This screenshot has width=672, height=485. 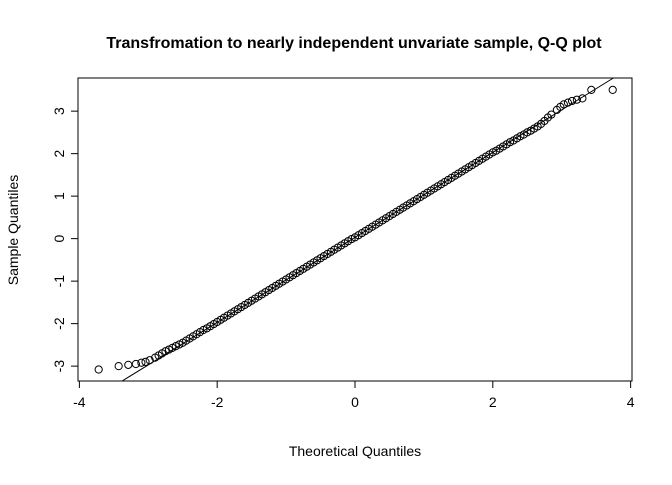 What do you see at coordinates (59, 281) in the screenshot?
I see `y-tick-label: -1` at bounding box center [59, 281].